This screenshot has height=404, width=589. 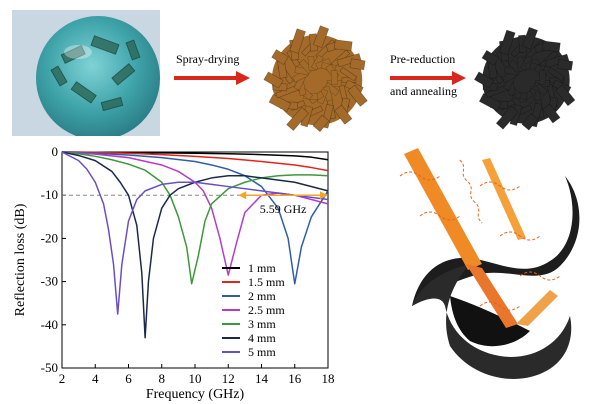 I want to click on step2-label-line1: Pre-reduction, so click(x=423, y=59).